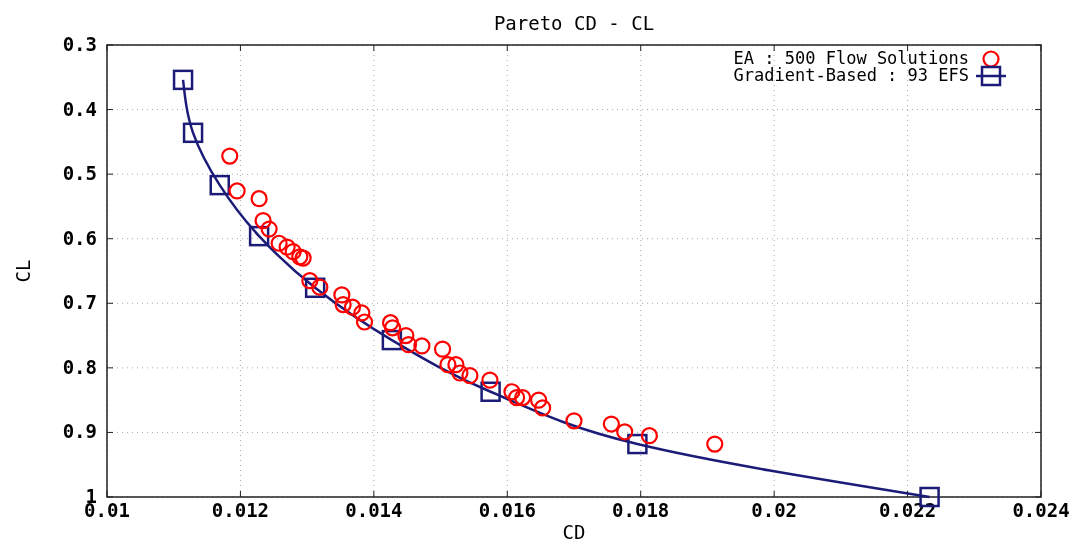 The width and height of the screenshot is (1090, 549). Describe the element at coordinates (851, 75) in the screenshot. I see `legend-label: Gradient-Based : 93 EFS` at that location.